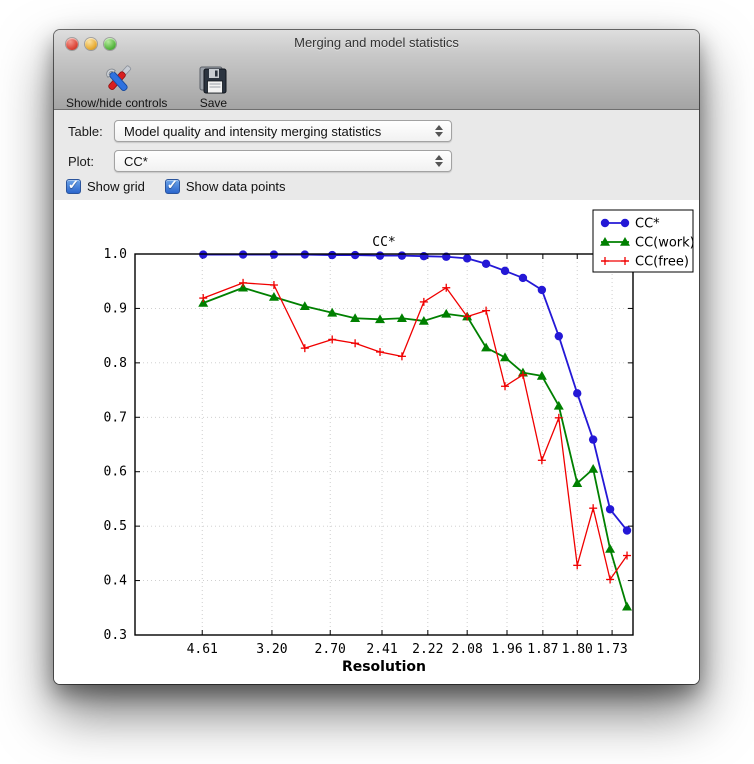 The height and width of the screenshot is (764, 754). Describe the element at coordinates (81, 161) in the screenshot. I see `plot-label: Plot:` at that location.